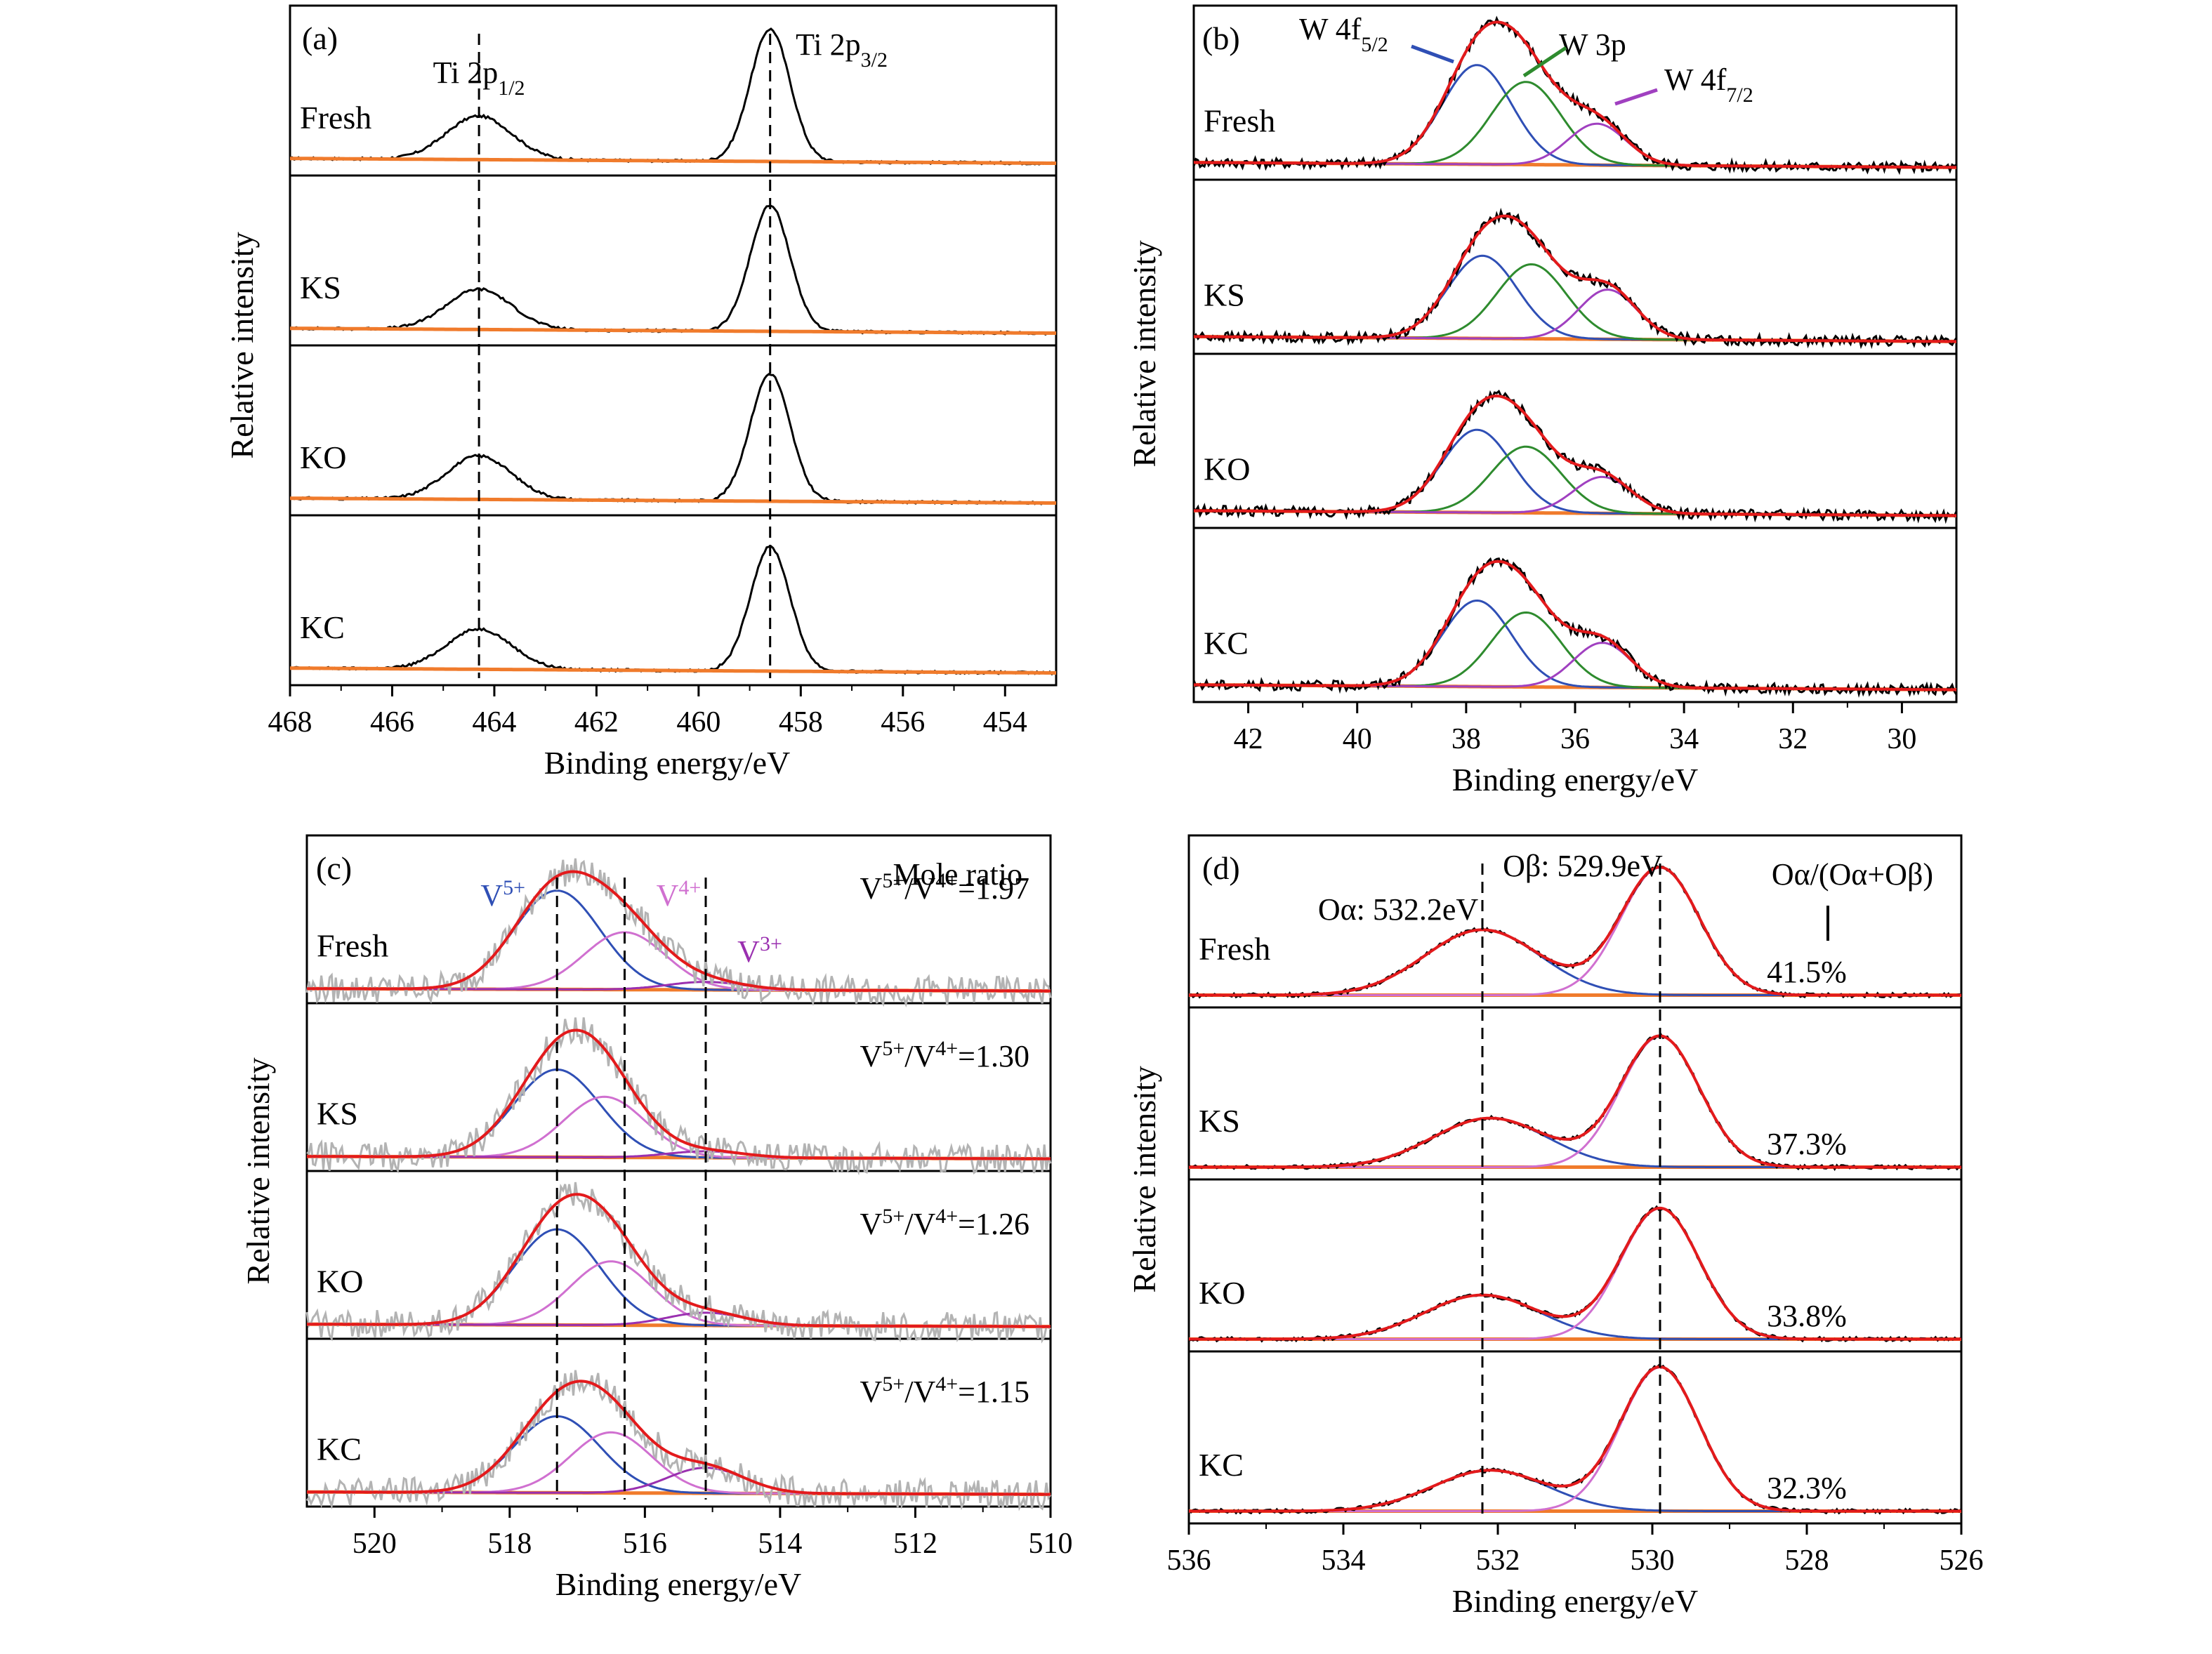 The image size is (2212, 1654). I want to click on x-tick-label: 30, so click(1901, 739).